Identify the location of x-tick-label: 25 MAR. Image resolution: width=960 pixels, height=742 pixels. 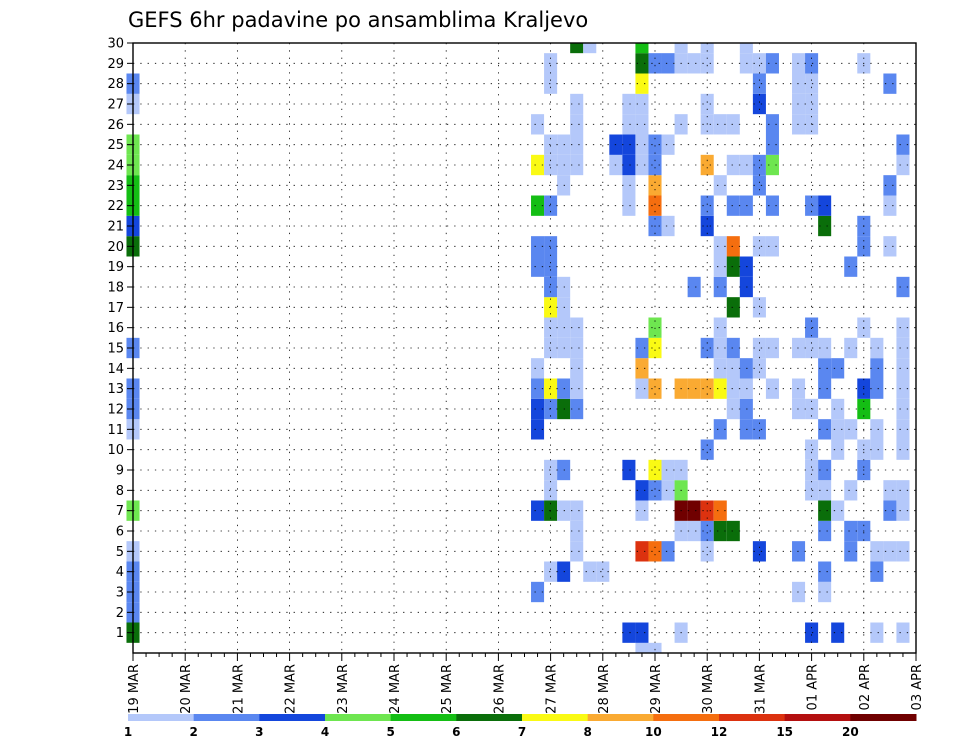
(447, 689).